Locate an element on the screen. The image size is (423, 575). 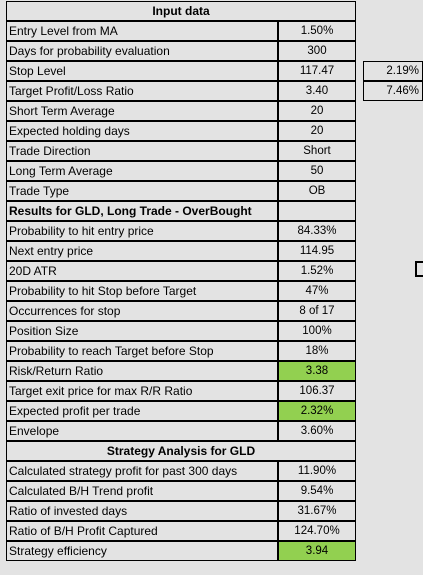
row-value: 114.95 is located at coordinates (317, 251).